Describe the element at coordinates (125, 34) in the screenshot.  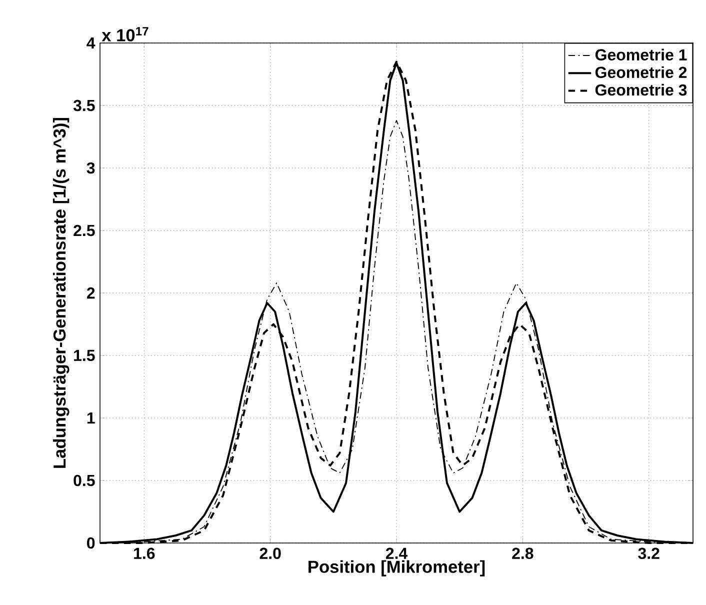
I see `text: x 10$^{17}$` at that location.